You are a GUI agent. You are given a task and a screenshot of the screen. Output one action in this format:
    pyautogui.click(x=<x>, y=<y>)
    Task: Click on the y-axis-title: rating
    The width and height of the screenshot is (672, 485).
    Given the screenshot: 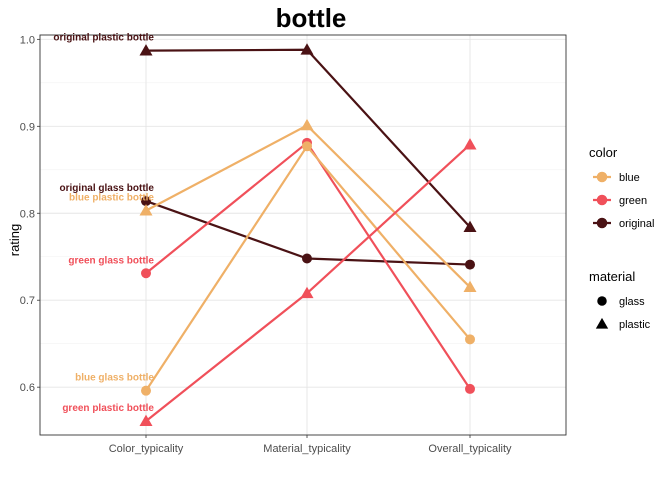 What is the action you would take?
    pyautogui.click(x=14, y=240)
    